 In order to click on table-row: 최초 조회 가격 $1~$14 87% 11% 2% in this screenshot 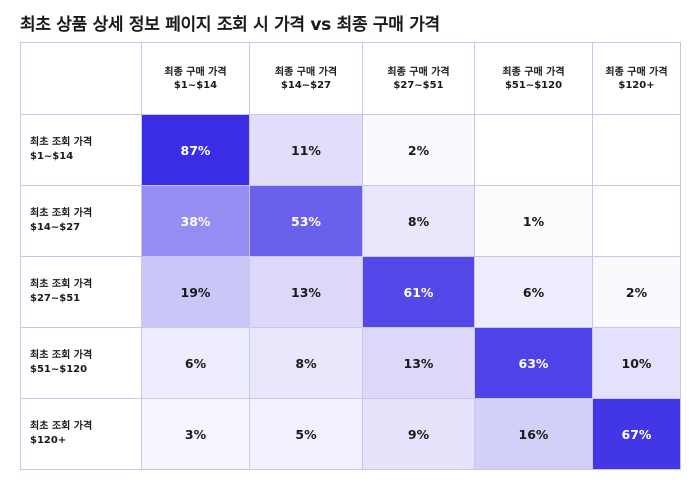, I will do `click(350, 150)`.